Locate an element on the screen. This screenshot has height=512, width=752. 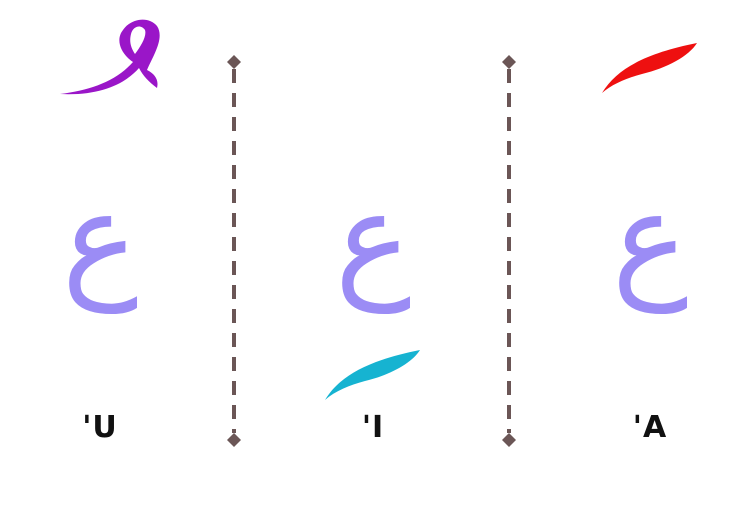
transliteration-label: 'A is located at coordinates (650, 427).